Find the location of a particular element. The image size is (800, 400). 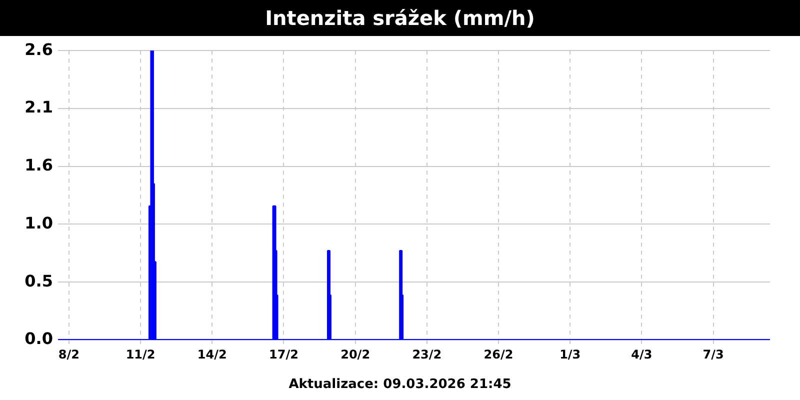

y-tick-label: 2.1 is located at coordinates (38, 107).